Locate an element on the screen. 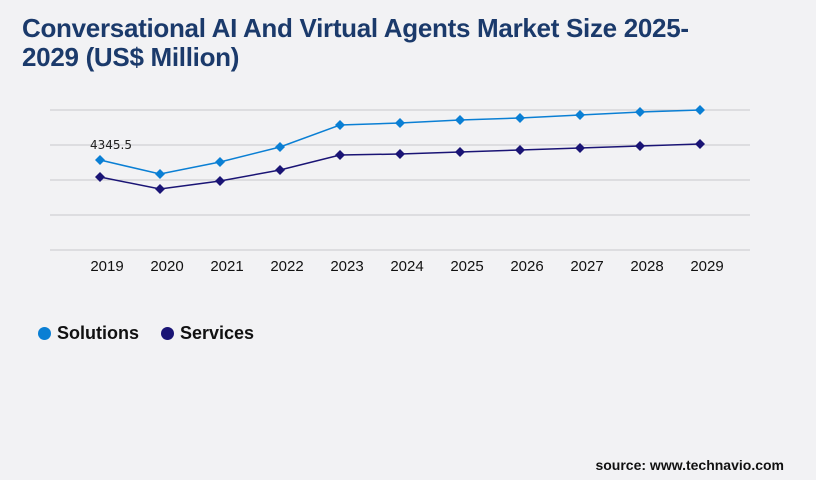 This screenshot has width=816, height=480. legend-marker-solutions-icon is located at coordinates (44, 333).